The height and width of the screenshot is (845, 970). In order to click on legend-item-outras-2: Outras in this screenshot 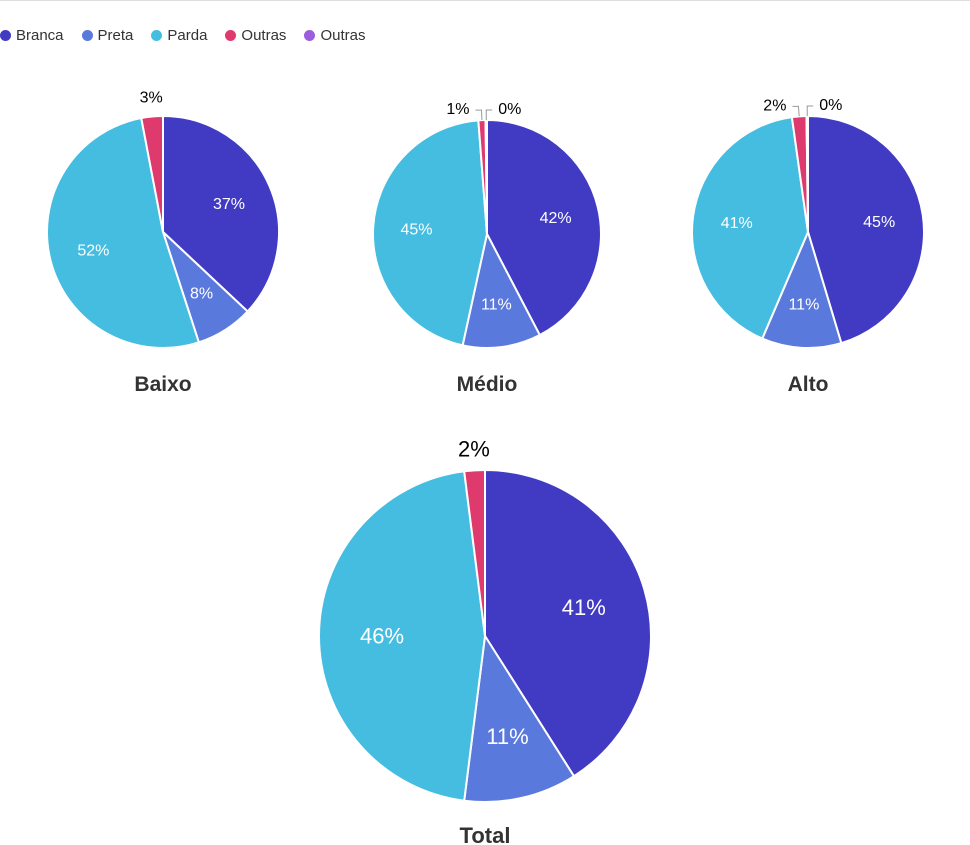, I will do `click(334, 35)`.